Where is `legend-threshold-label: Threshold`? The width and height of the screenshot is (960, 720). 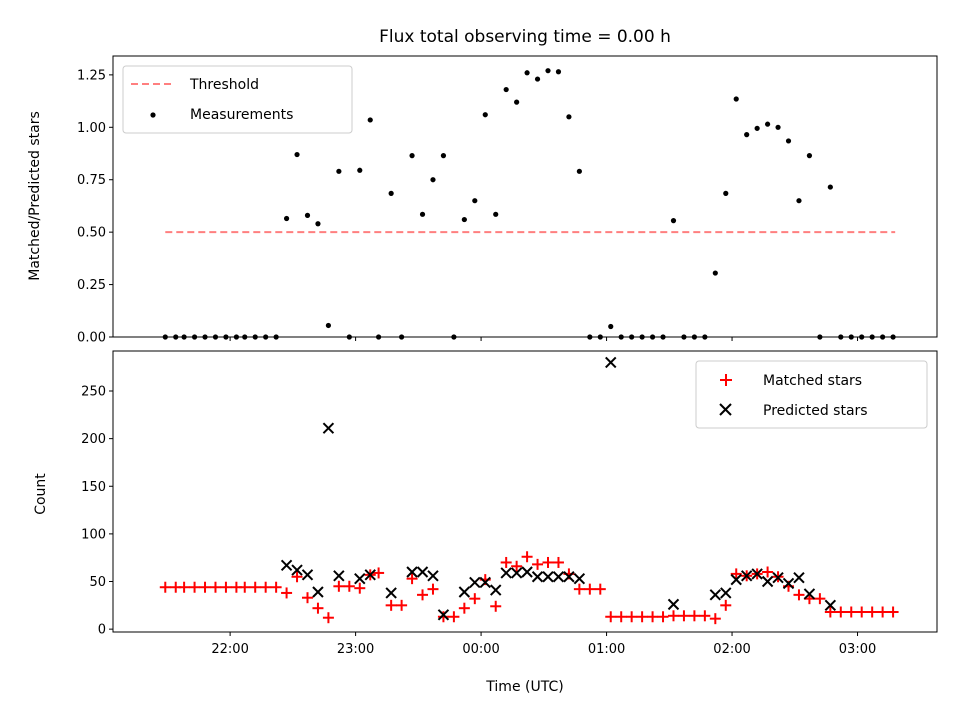 legend-threshold-label: Threshold is located at coordinates (224, 85).